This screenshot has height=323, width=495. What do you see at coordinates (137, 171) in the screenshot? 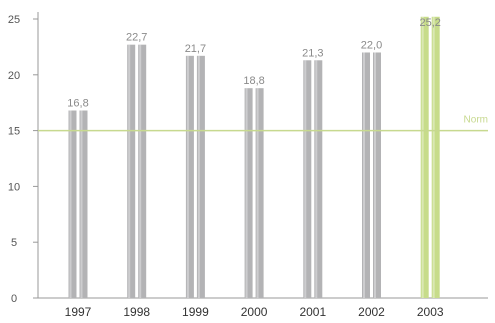
I see `bar-1998` at bounding box center [137, 171].